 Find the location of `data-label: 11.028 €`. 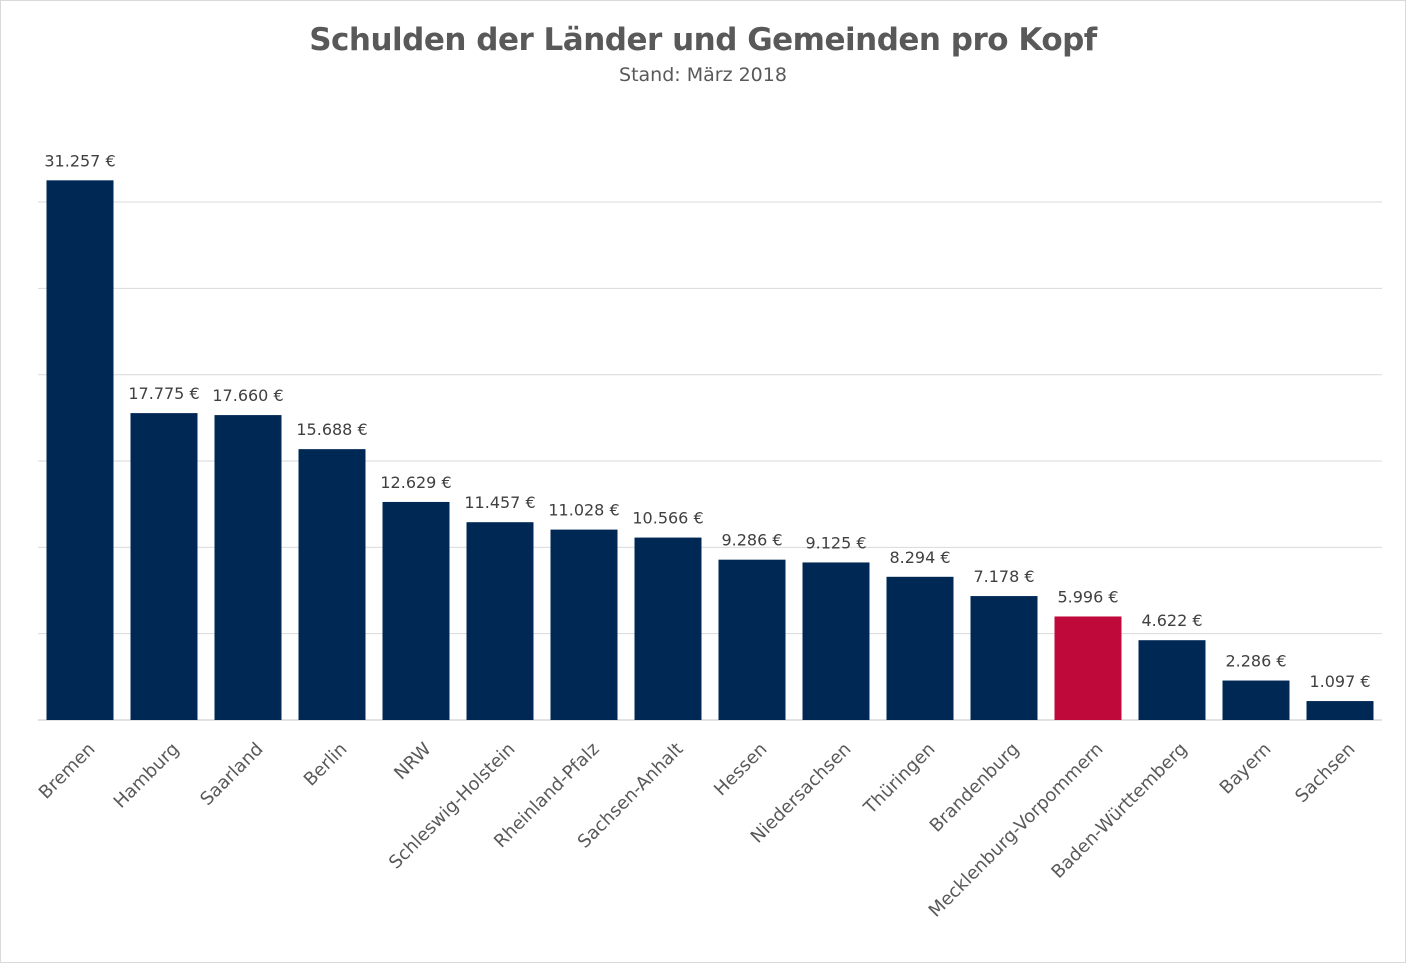

data-label: 11.028 € is located at coordinates (583, 510).